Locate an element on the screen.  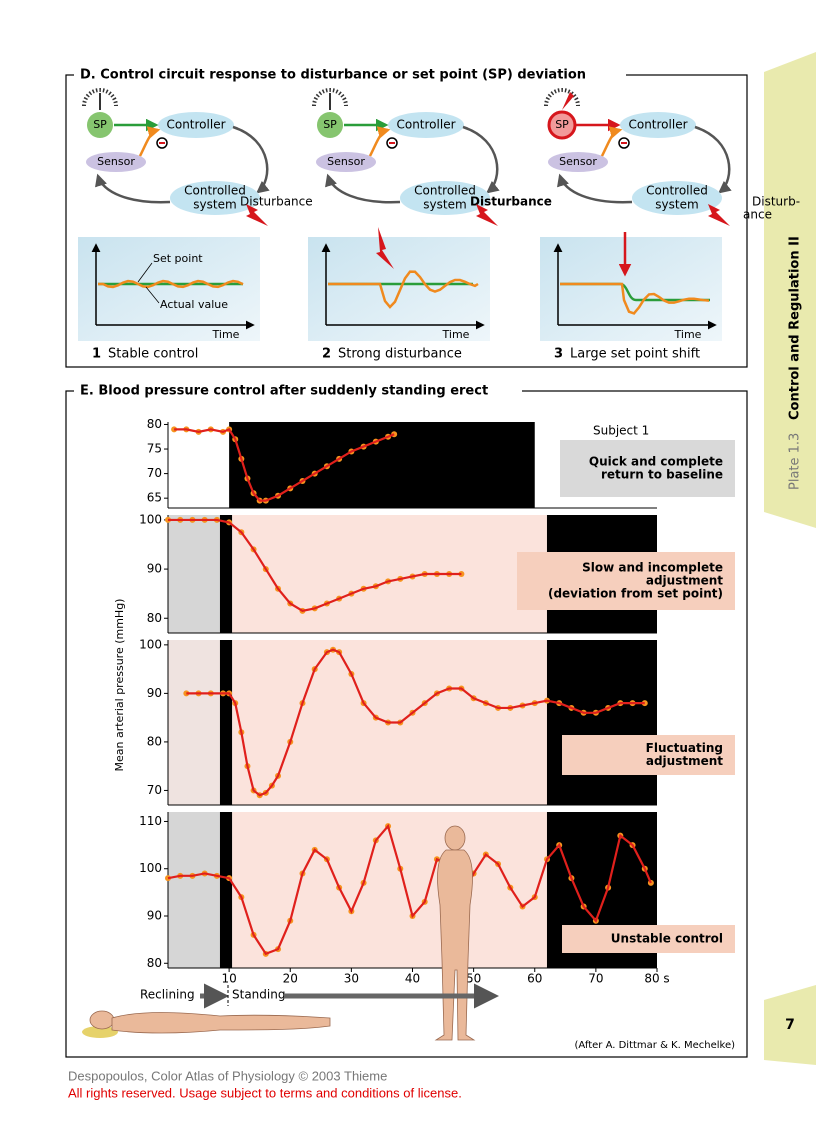
panel-number: 1 is located at coordinates (96, 354).